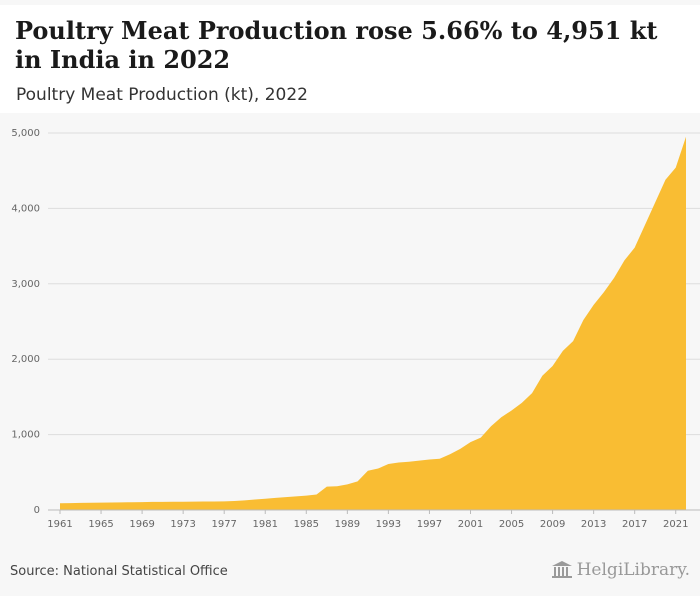 Image resolution: width=700 pixels, height=596 pixels. Describe the element at coordinates (470, 524) in the screenshot. I see `x-tick-label: 2001` at that location.